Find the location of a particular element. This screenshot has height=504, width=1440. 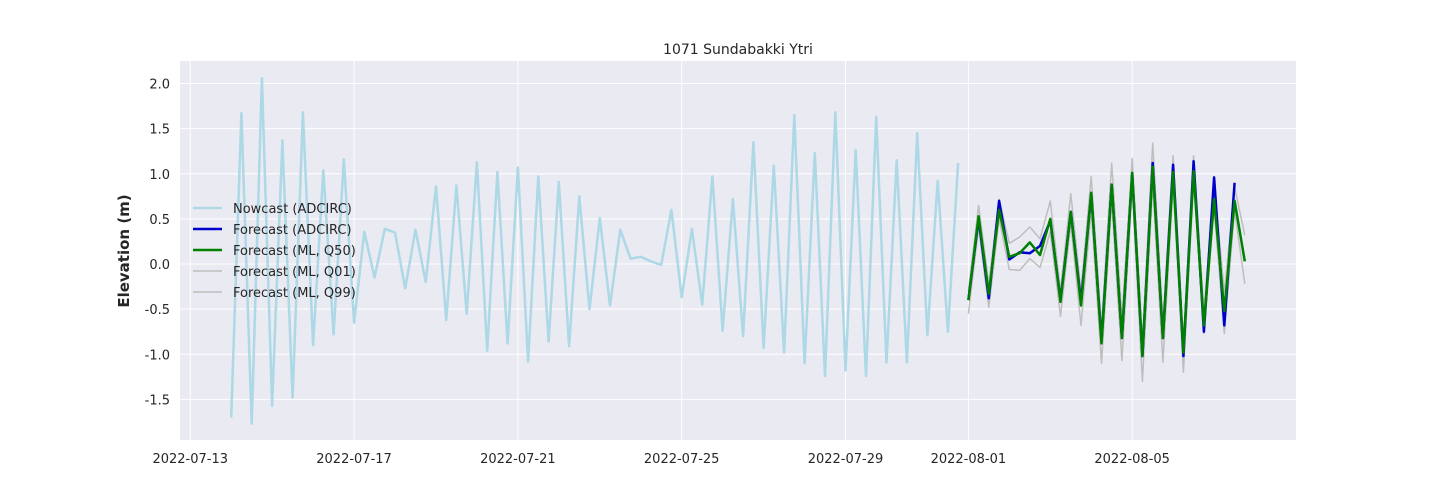

y-tick-label: -1.5 is located at coordinates (157, 400).